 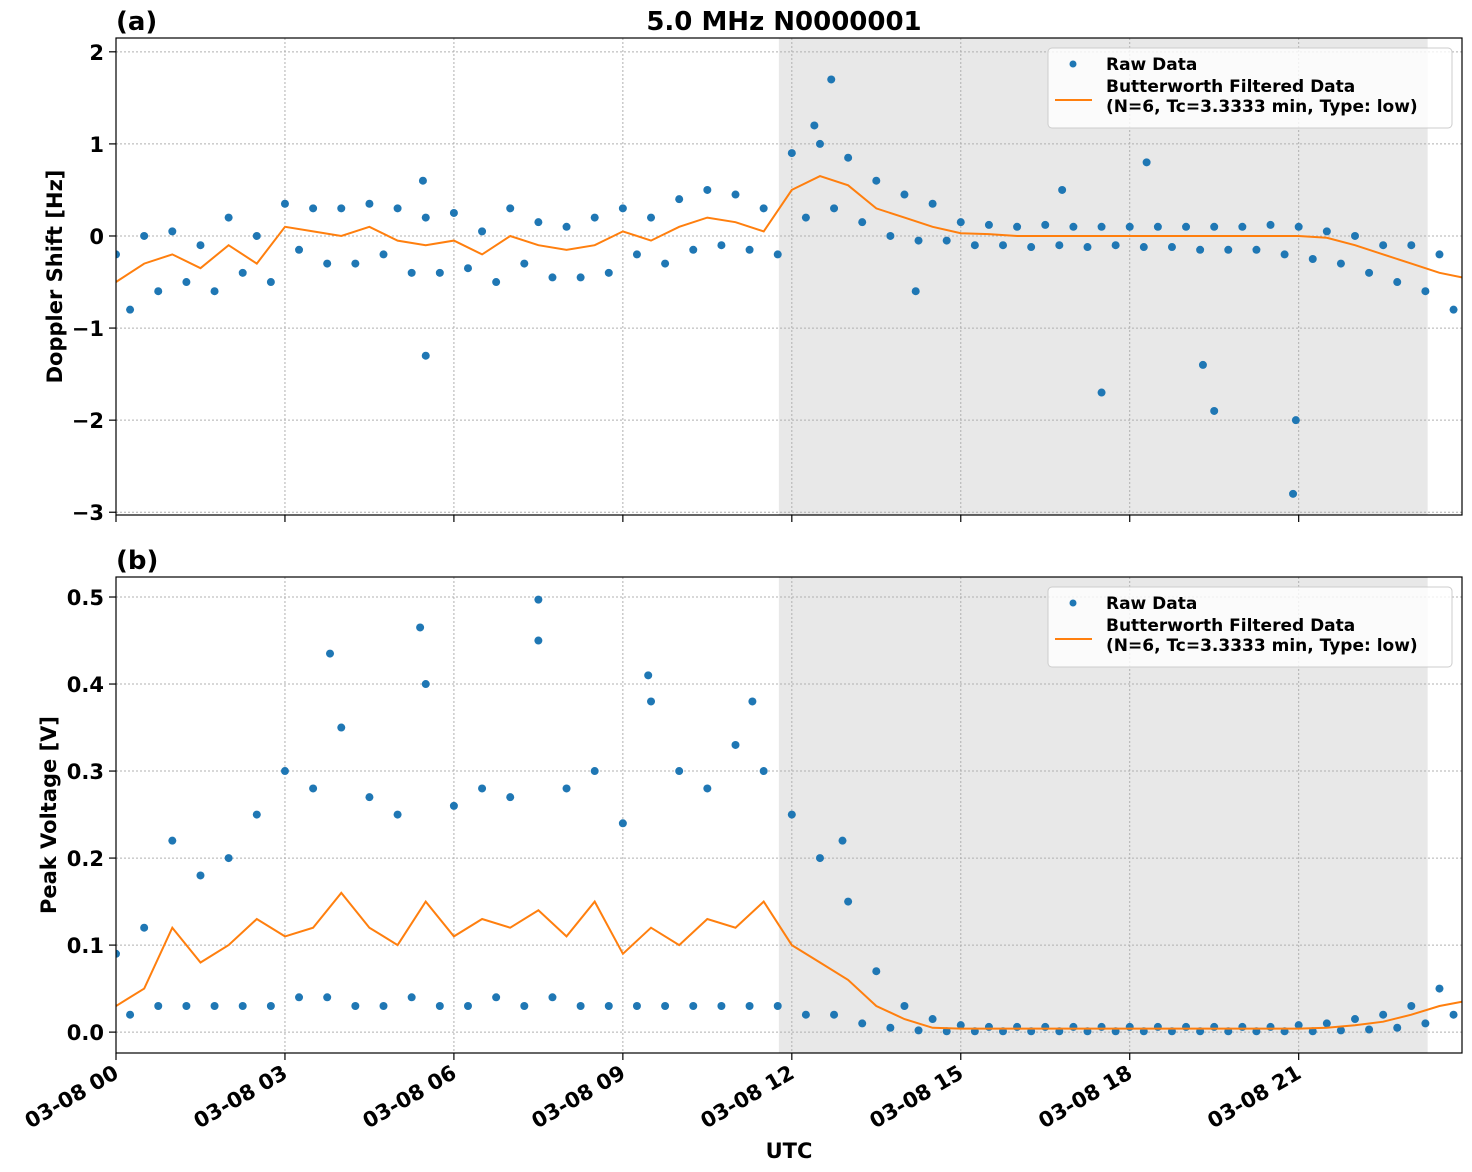 What do you see at coordinates (96, 145) in the screenshot?
I see `y-tick-label: 1` at bounding box center [96, 145].